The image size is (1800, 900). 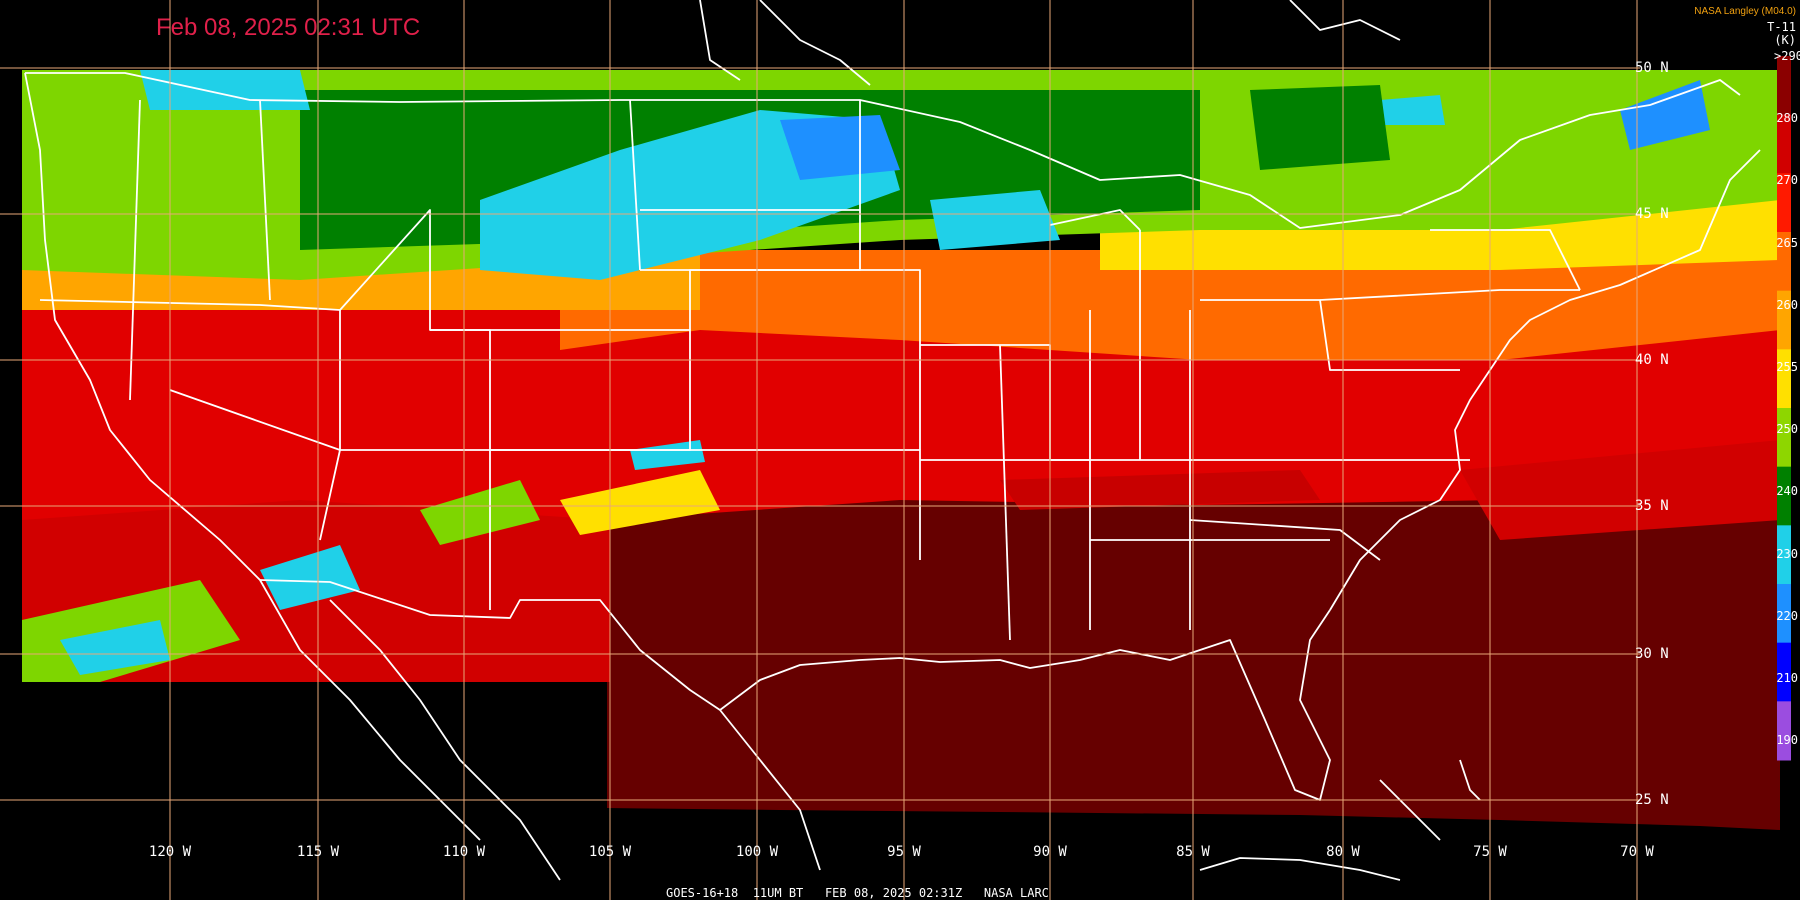 What do you see at coordinates (1652, 360) in the screenshot?
I see `latitude-label: 40 N` at bounding box center [1652, 360].